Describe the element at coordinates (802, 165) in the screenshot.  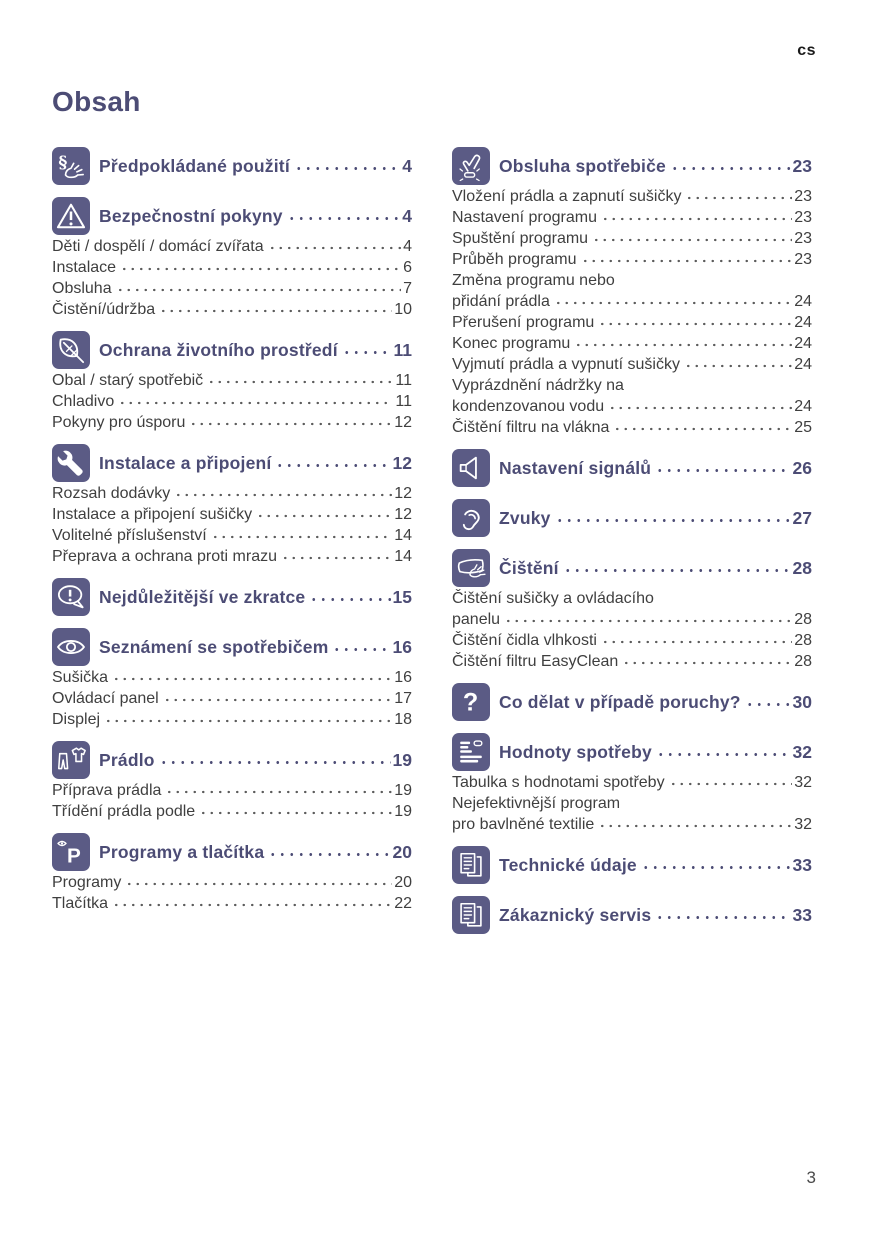
I see `section-page-number: 23` at that location.